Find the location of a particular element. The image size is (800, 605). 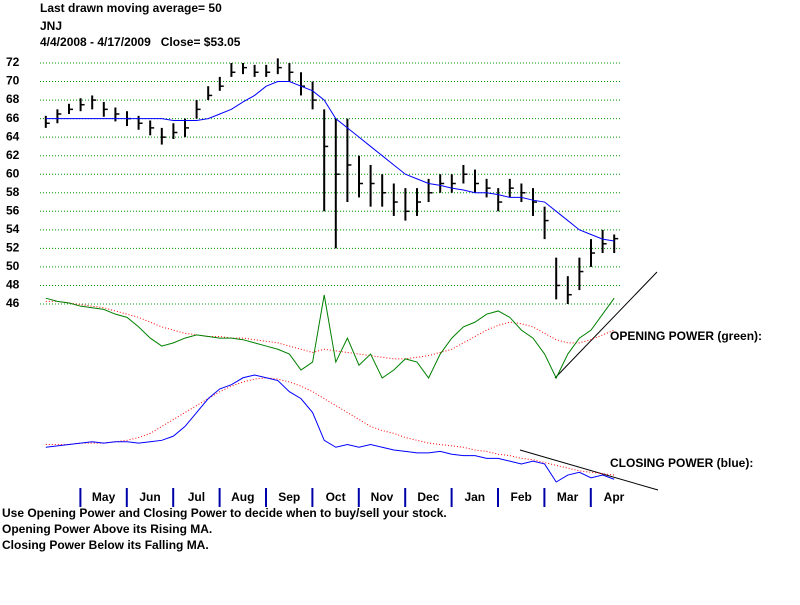

note: Closing Power Below its Falling MA. is located at coordinates (105, 545).